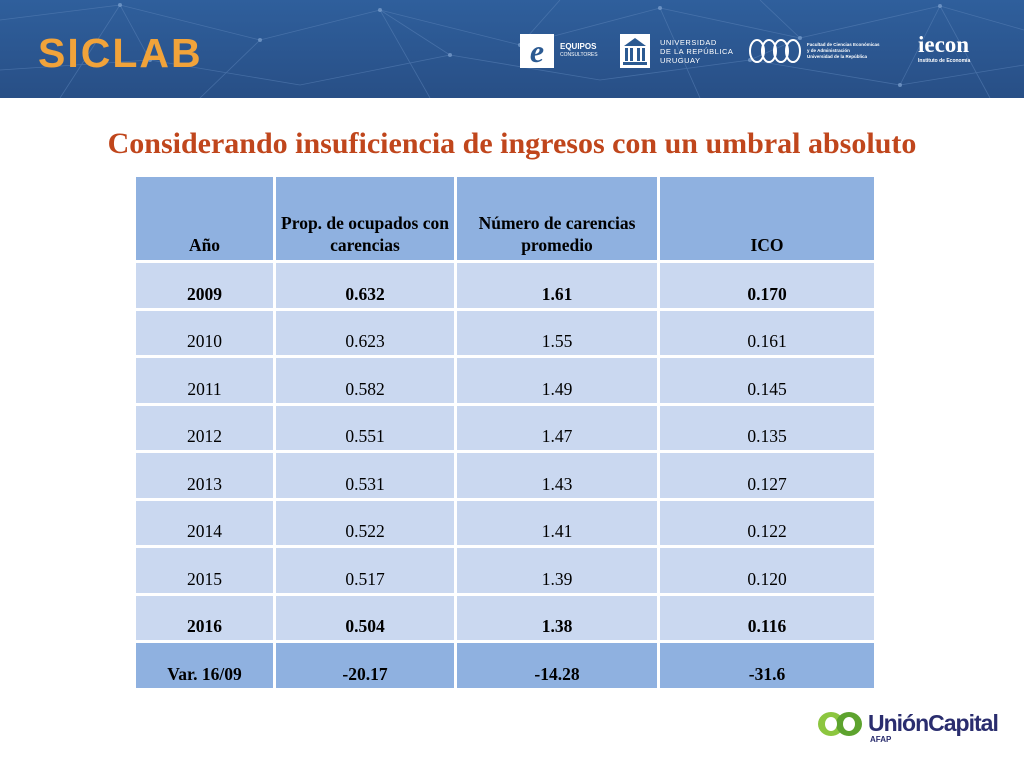 The width and height of the screenshot is (1024, 768). I want to click on cell-year: 2016, so click(204, 617).